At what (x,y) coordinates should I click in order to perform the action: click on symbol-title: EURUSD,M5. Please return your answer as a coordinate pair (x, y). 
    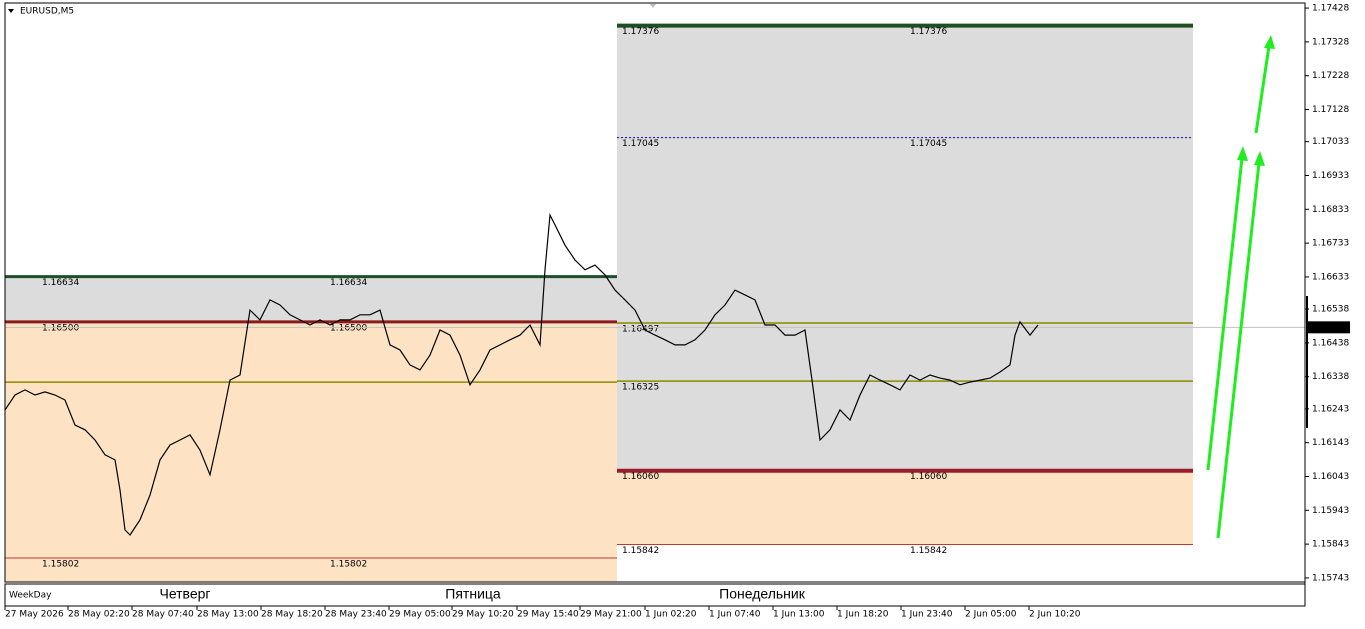
    Looking at the image, I should click on (47, 12).